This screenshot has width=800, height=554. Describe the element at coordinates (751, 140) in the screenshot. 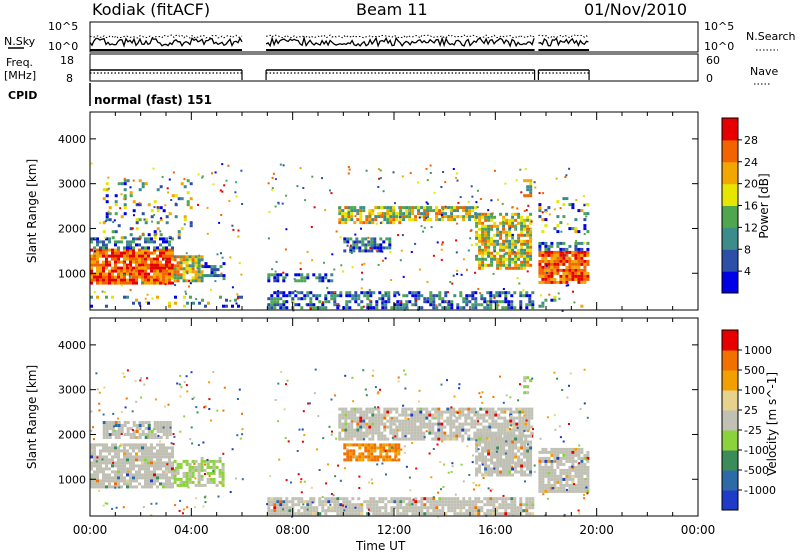

I see `colorbar-tick-label: 28` at that location.